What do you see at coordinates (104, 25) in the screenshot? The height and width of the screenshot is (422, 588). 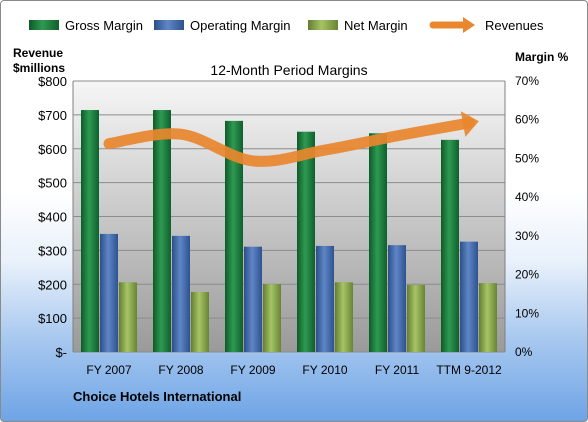 I see `legend-label: Gross Margin` at bounding box center [104, 25].